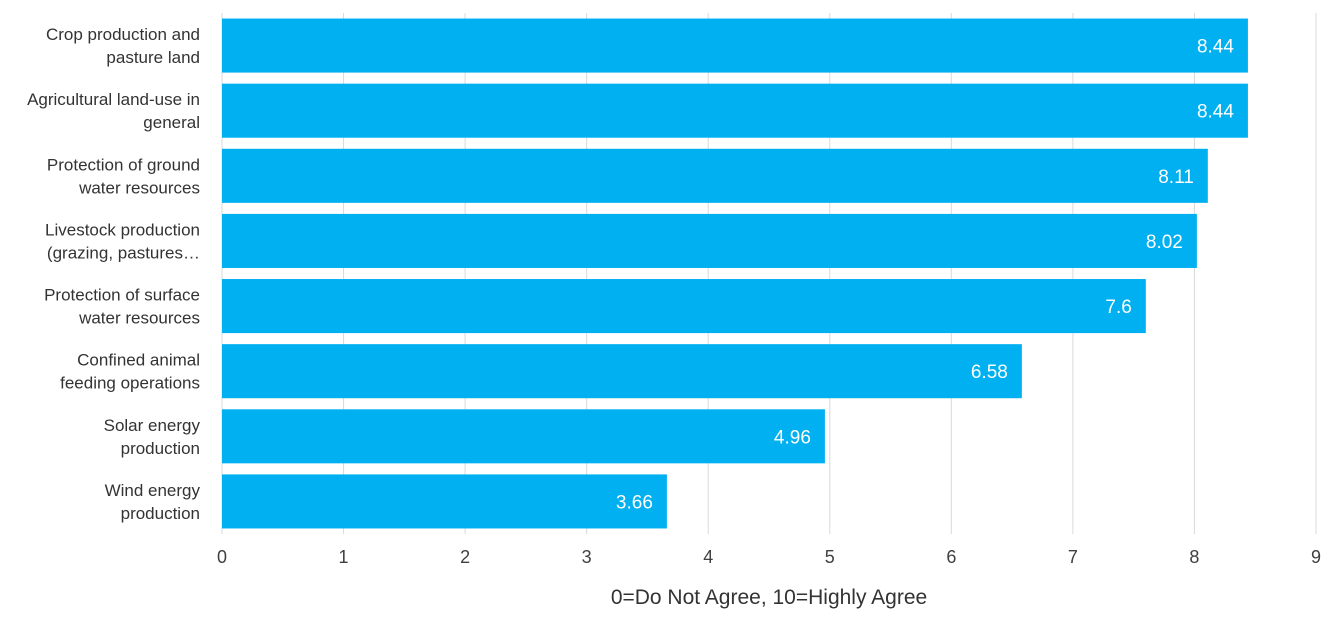 The image size is (1331, 617). Describe the element at coordinates (122, 229) in the screenshot. I see `category-label: Livestock production` at that location.